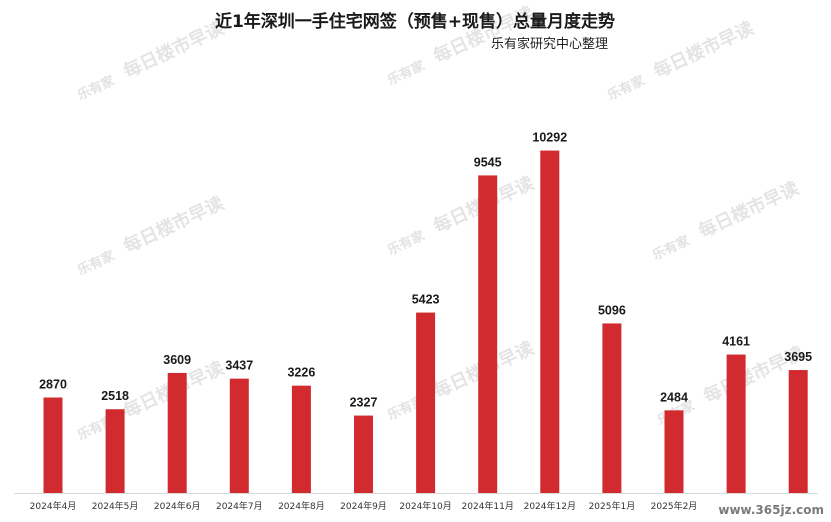 The height and width of the screenshot is (522, 831). I want to click on site-mark-text: www.365jz.com, so click(771, 510).